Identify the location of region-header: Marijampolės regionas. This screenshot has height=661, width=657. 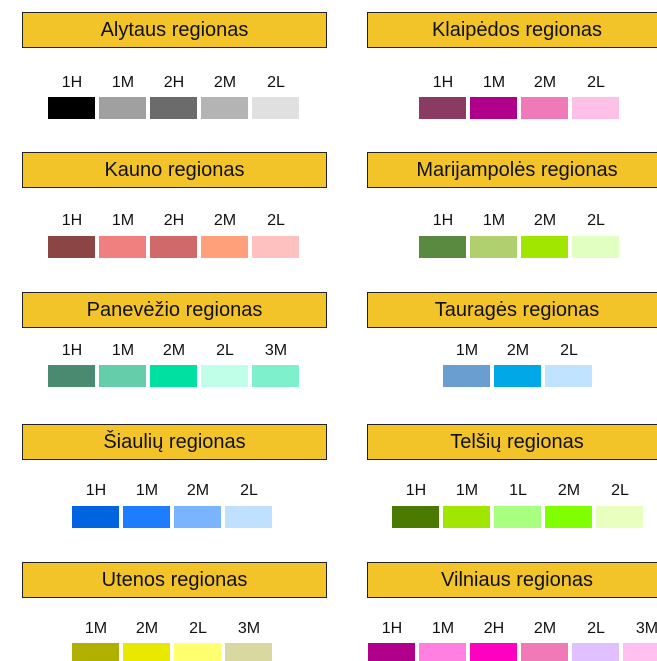
(512, 170).